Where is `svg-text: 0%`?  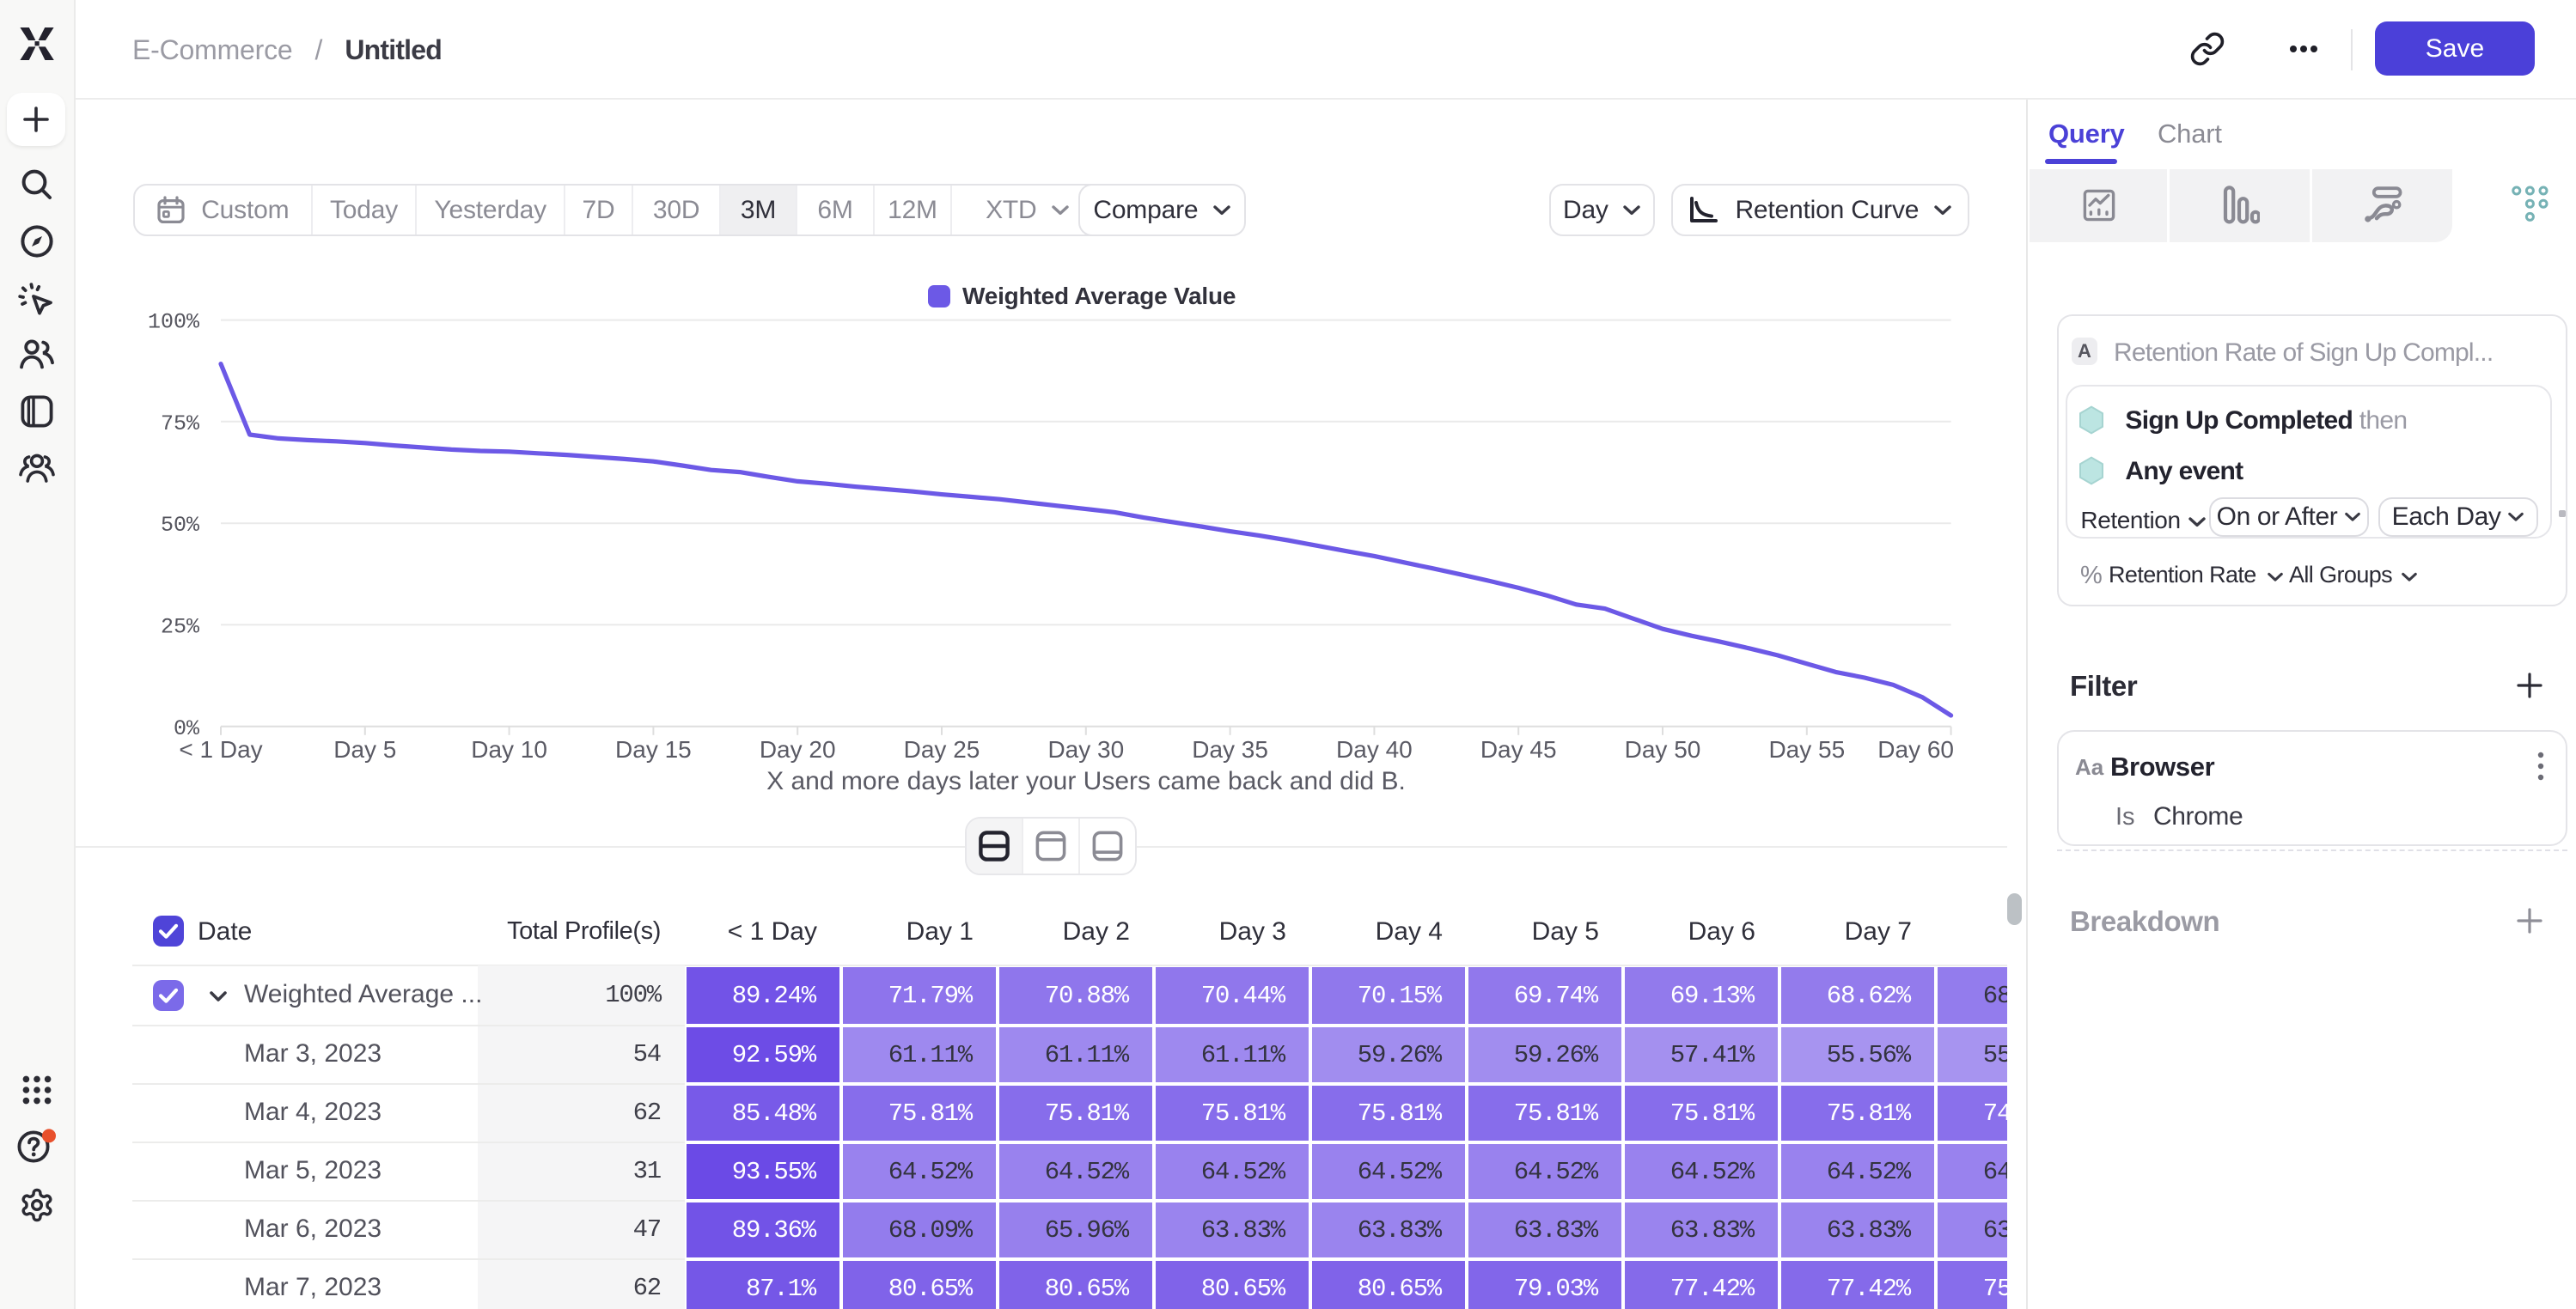 svg-text: 0% is located at coordinates (187, 728).